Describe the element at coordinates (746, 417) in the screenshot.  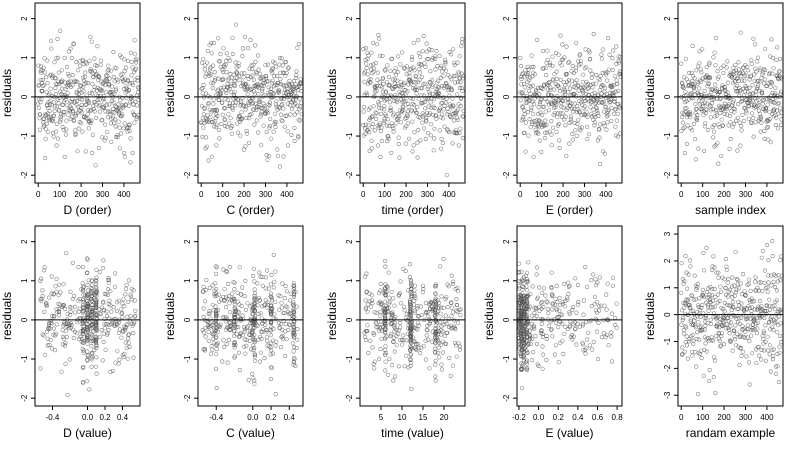
I see `x-tick-label: 300` at that location.